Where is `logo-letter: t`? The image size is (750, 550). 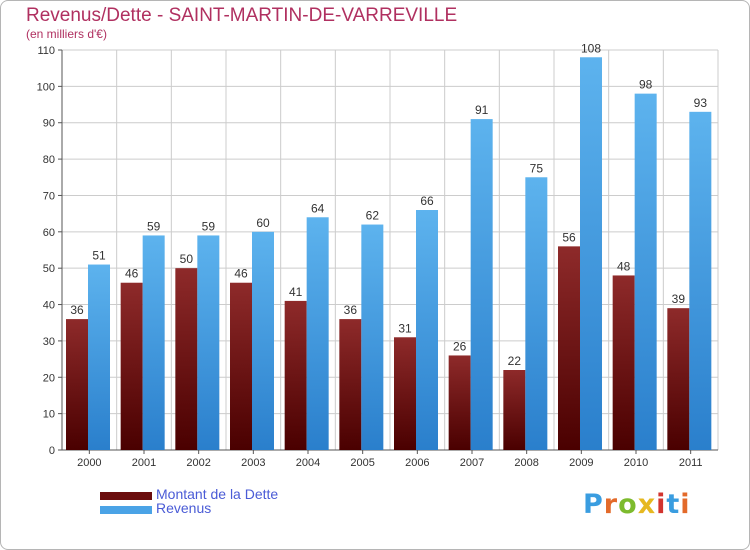 logo-letter: t is located at coordinates (673, 504).